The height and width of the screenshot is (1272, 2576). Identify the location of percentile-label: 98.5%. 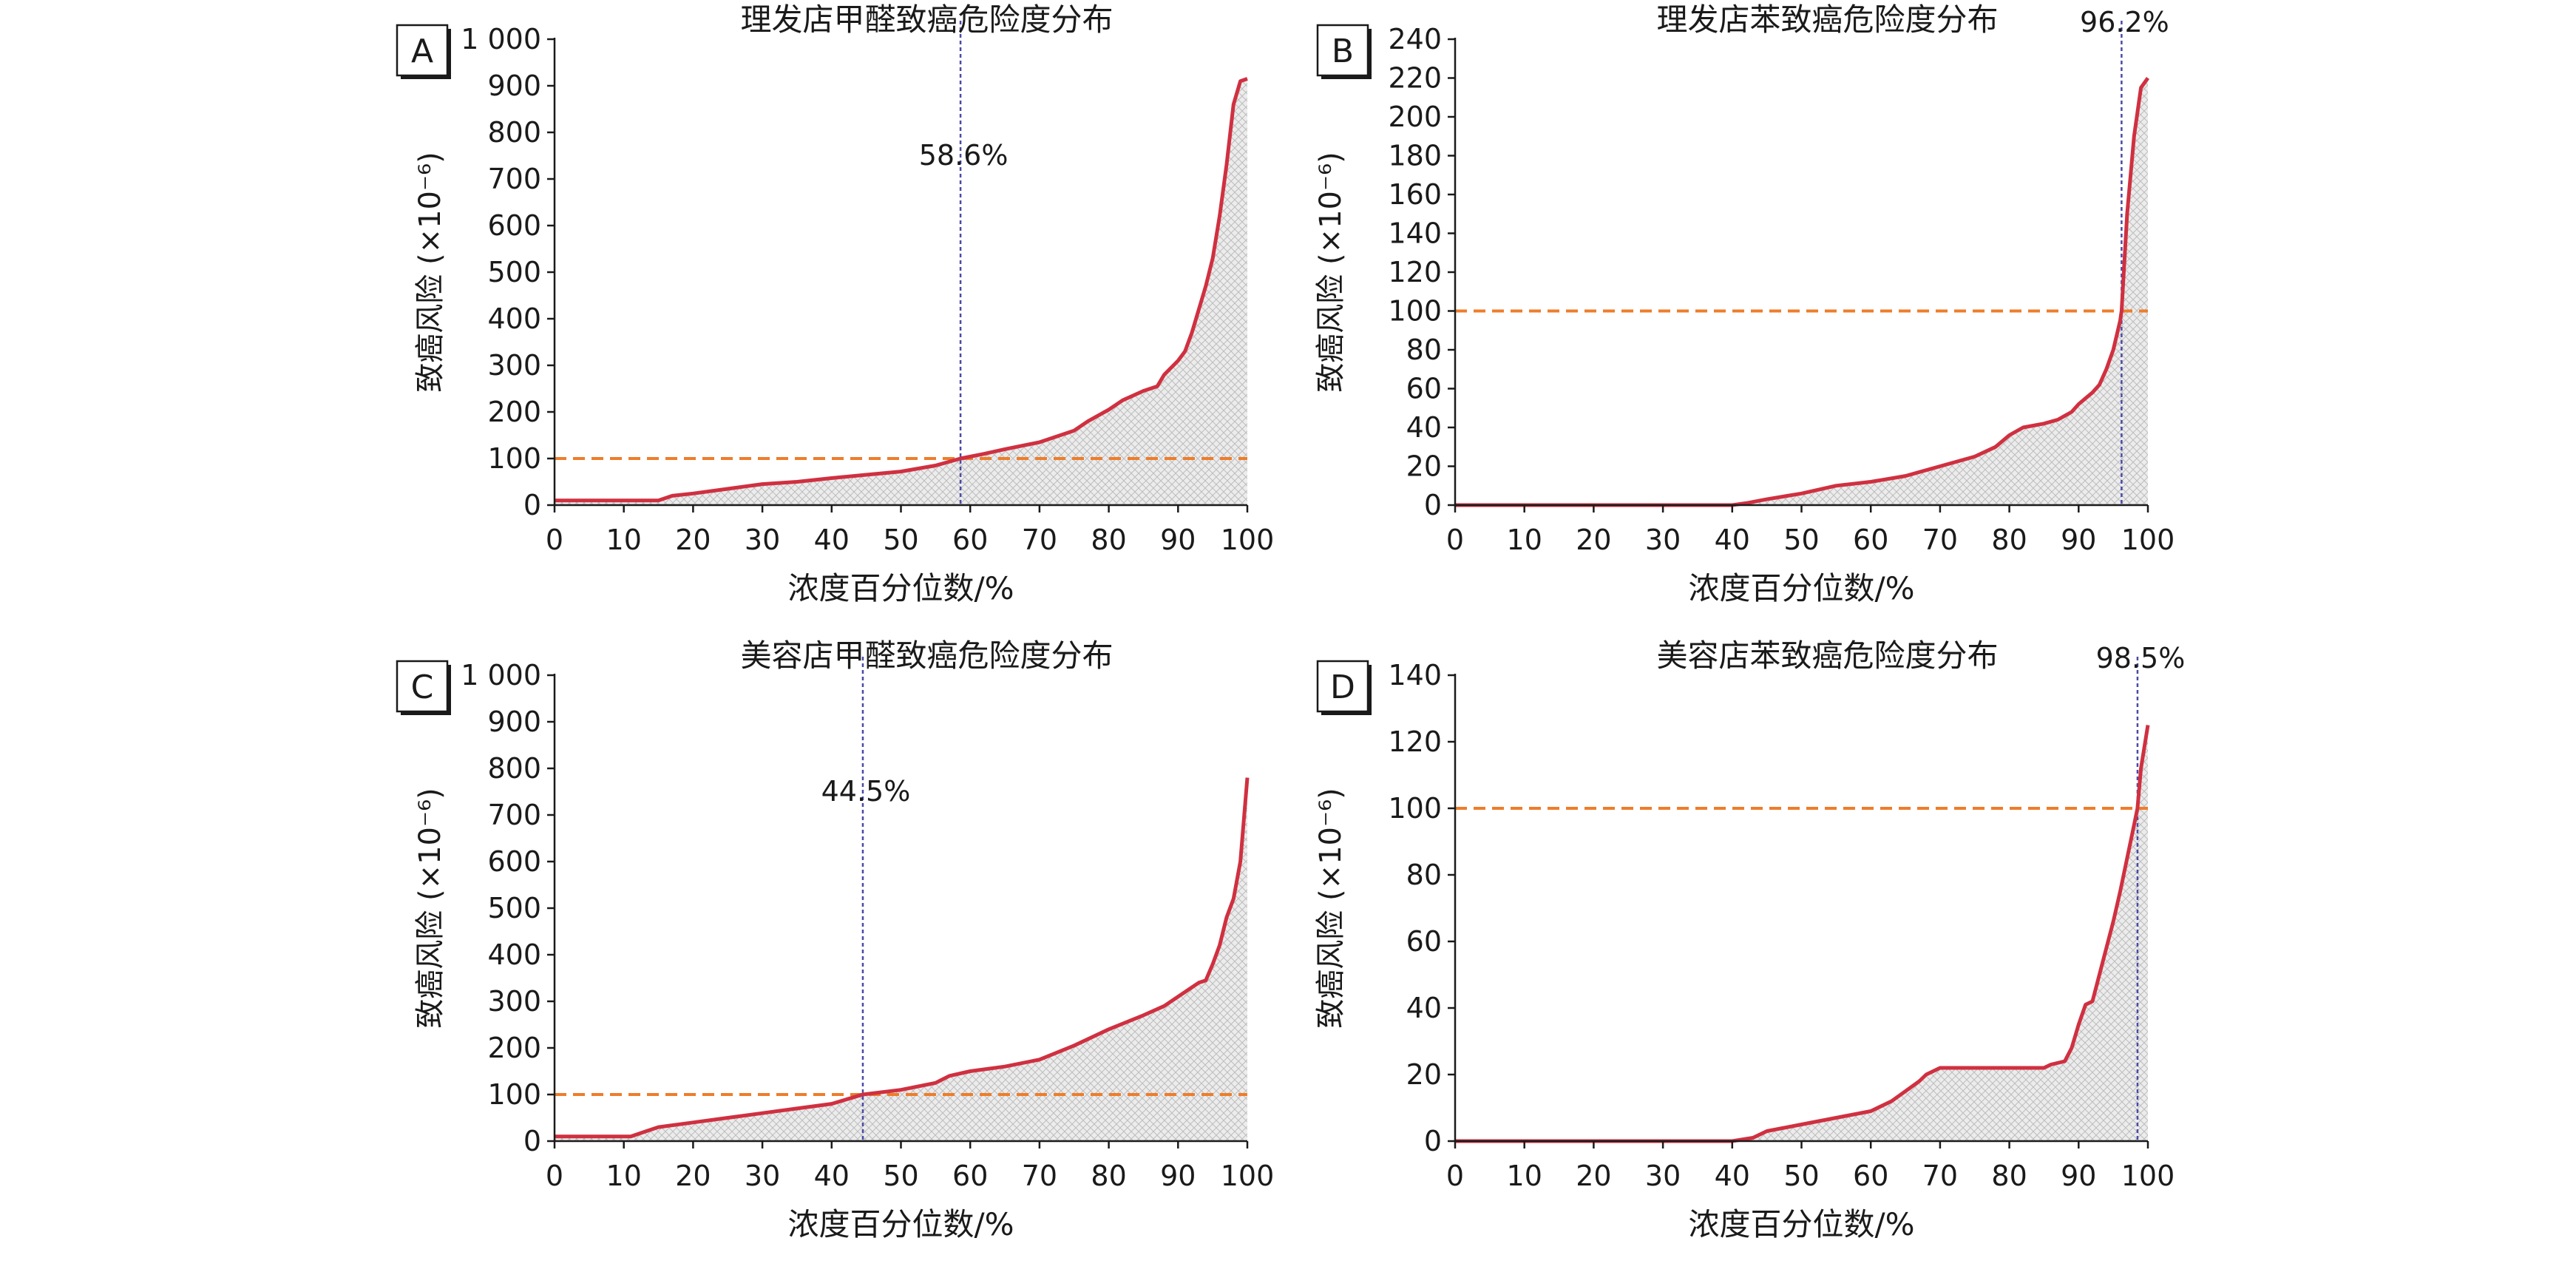
(2141, 658).